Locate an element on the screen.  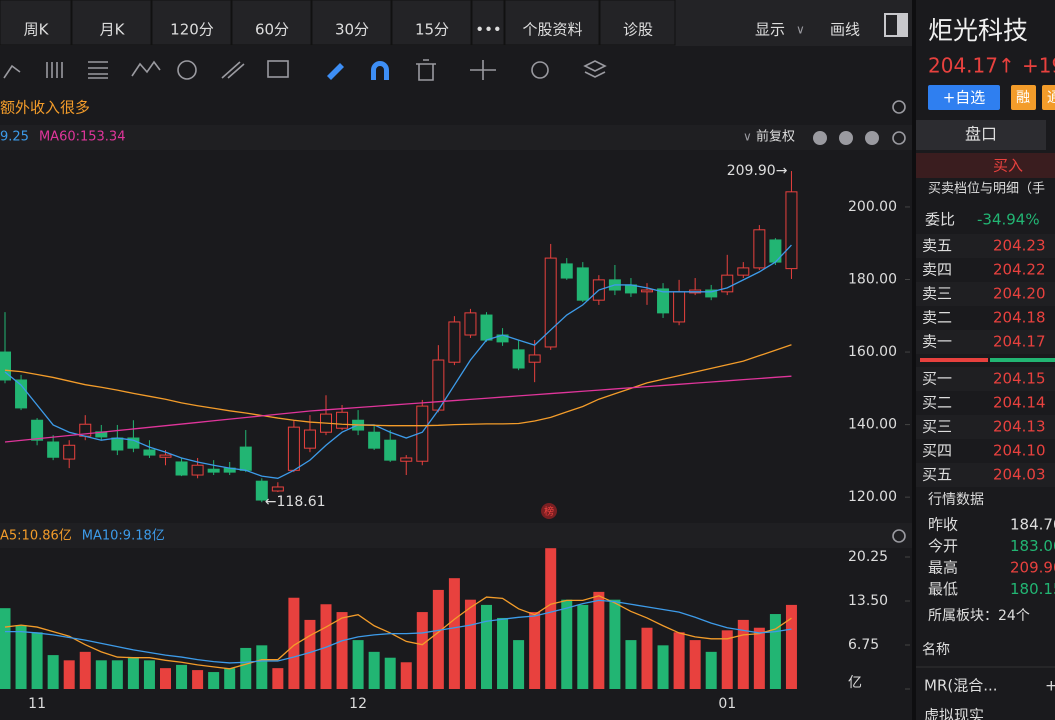
toolbar-tab-label: 30分 is located at coordinates (352, 30).